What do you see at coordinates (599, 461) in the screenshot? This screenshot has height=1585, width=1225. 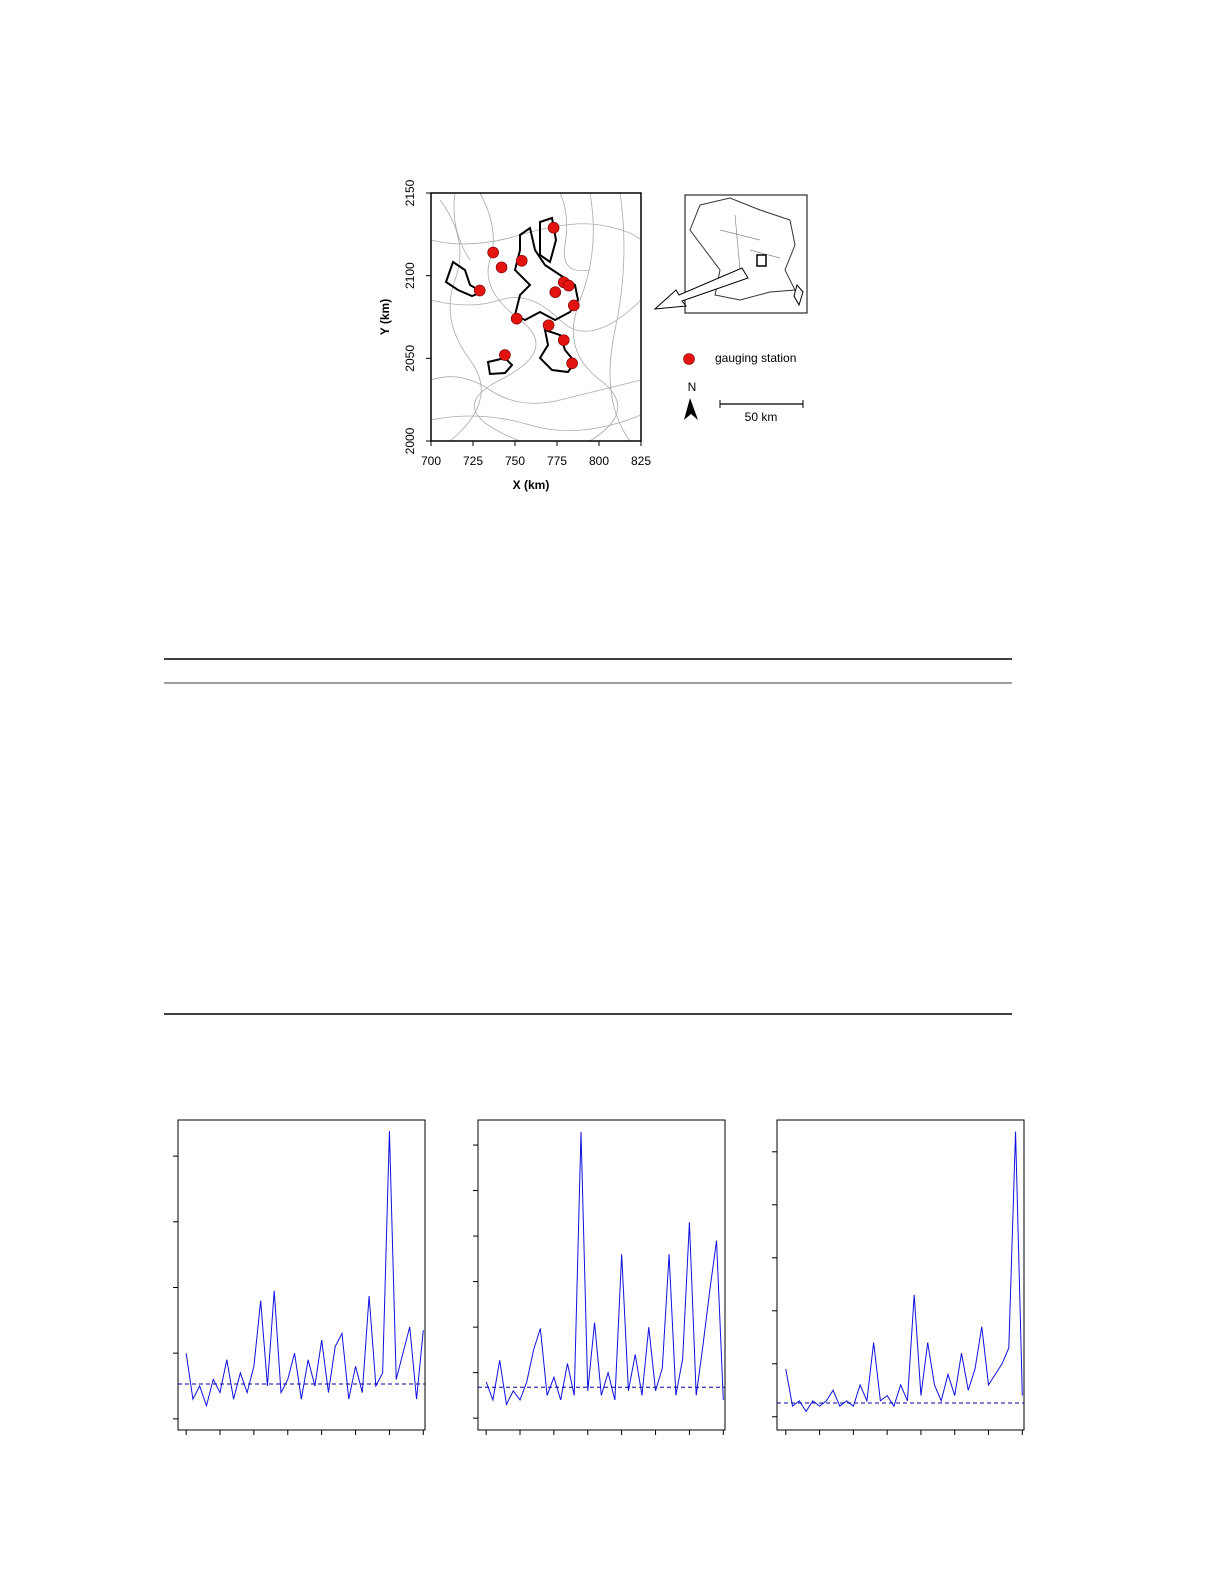 I see `x-tick-label: 800` at bounding box center [599, 461].